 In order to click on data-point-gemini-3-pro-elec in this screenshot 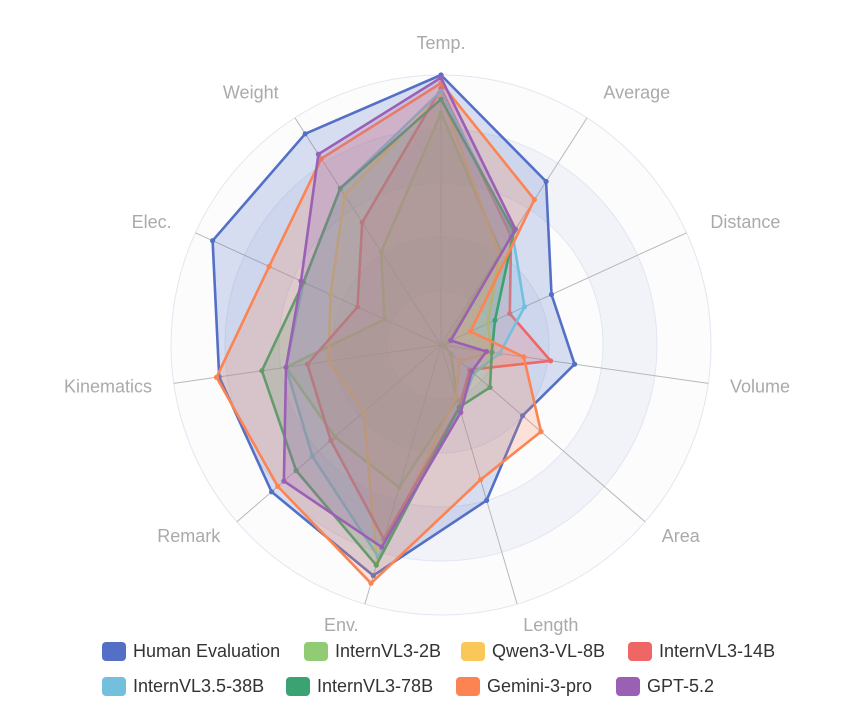, I will do `click(269, 266)`.